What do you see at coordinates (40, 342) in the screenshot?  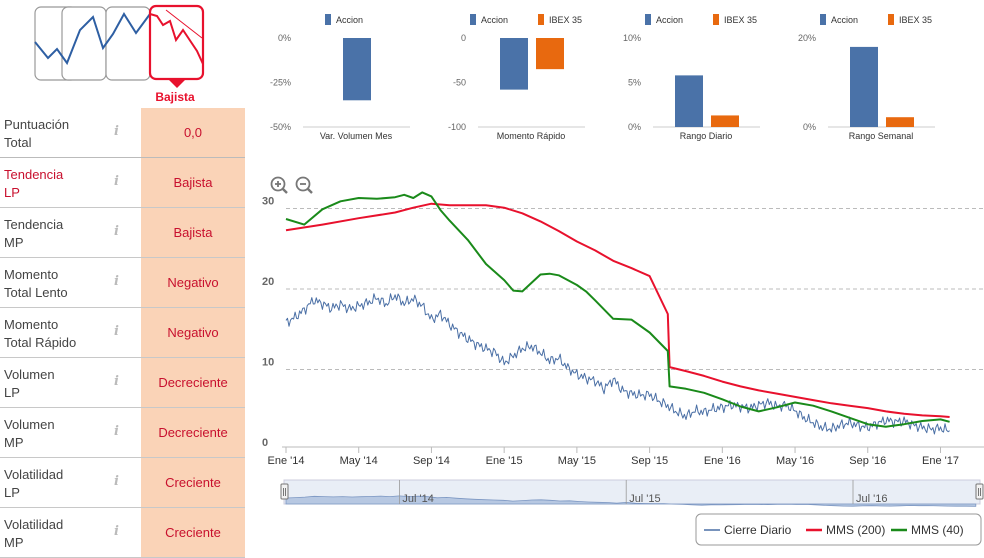 I see `indicator-label-line2: Total Rápido` at bounding box center [40, 342].